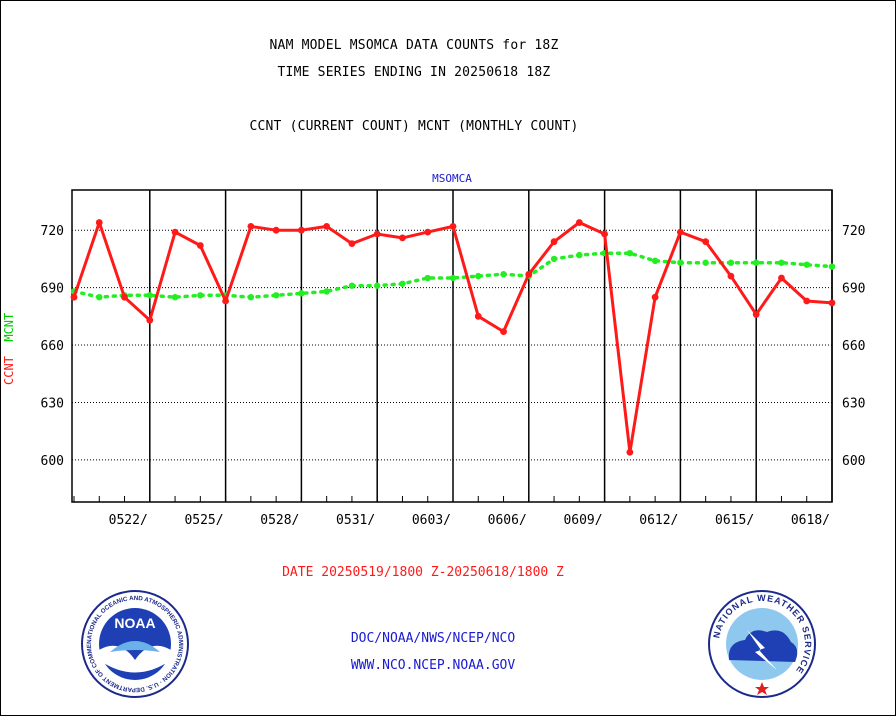 The image size is (896, 716). Describe the element at coordinates (414, 72) in the screenshot. I see `chart-subtitle: TIME SERIES ENDING IN 20250618 18Z` at that location.